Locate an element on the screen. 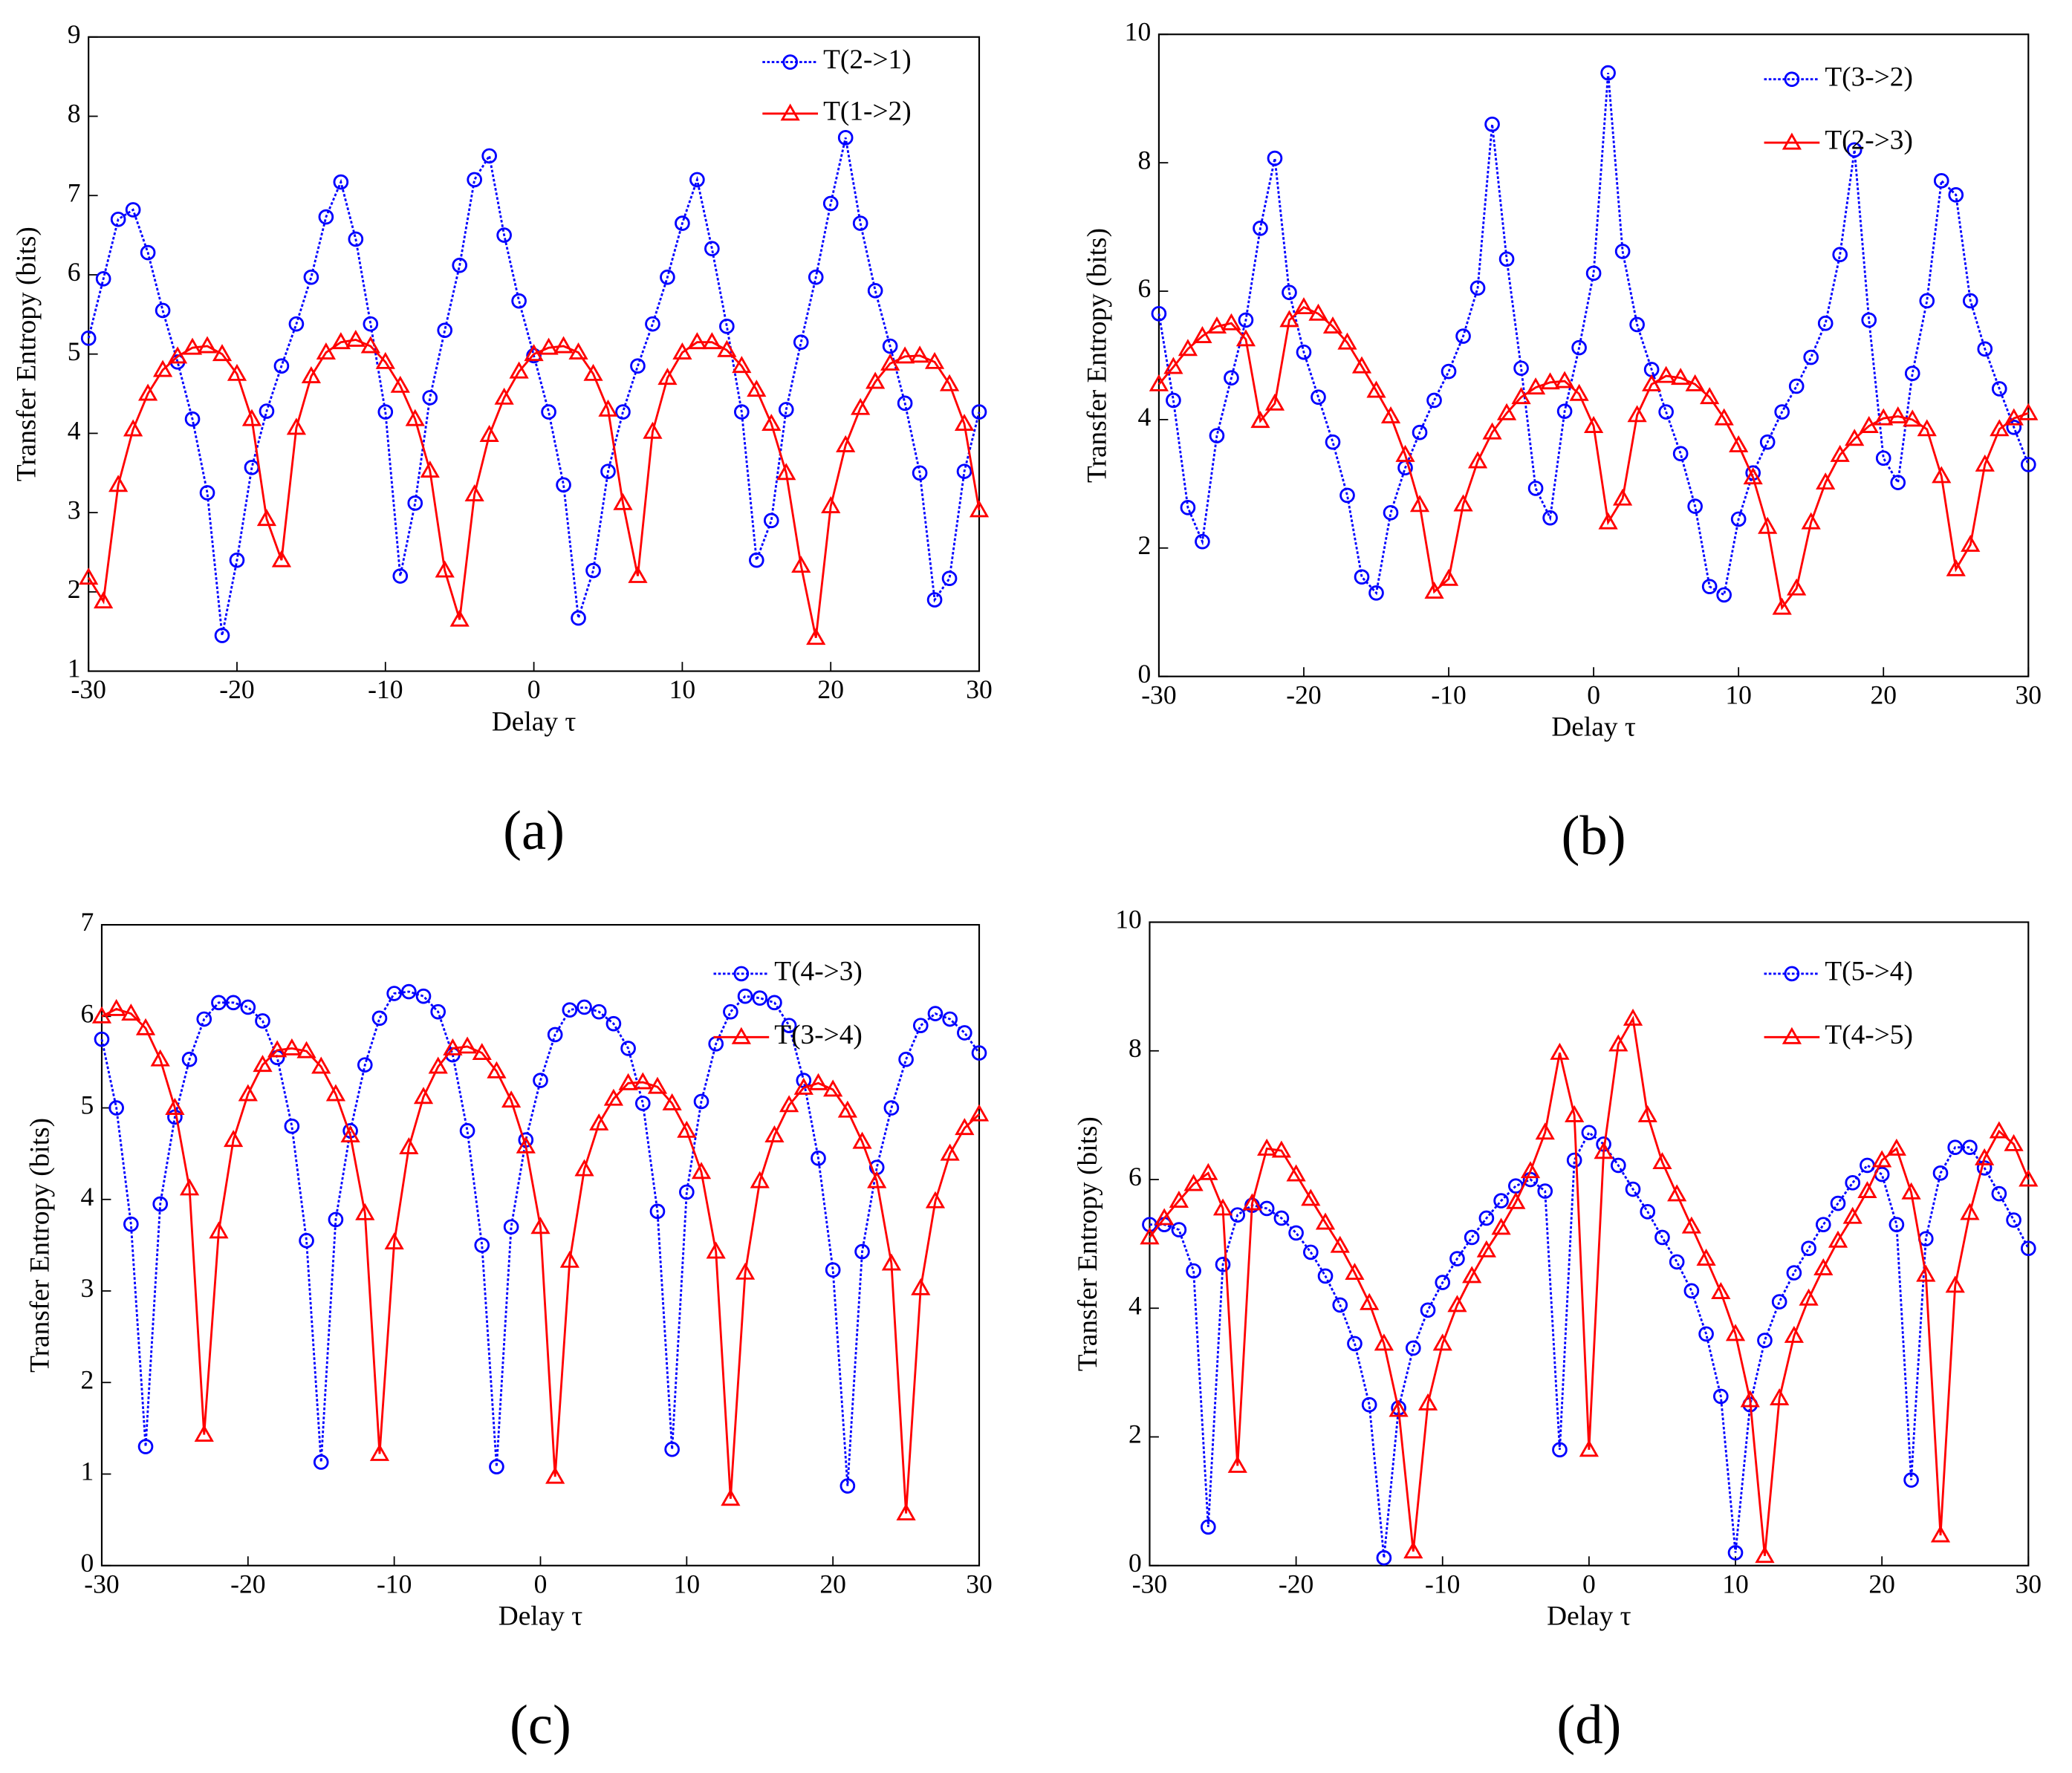  panel-label: (c) is located at coordinates (540, 1725).